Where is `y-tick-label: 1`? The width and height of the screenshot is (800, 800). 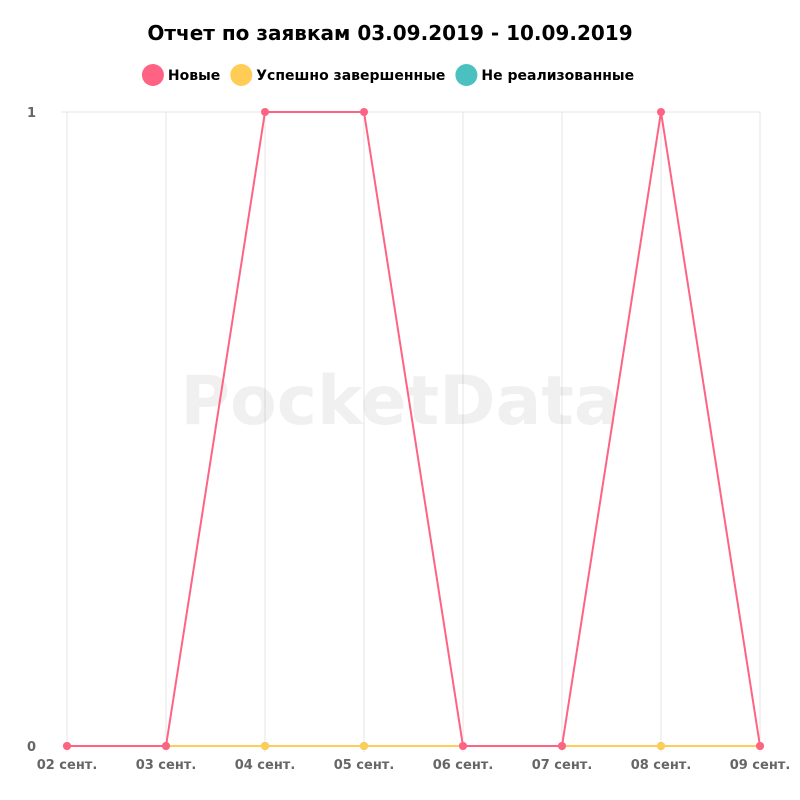 y-tick-label: 1 is located at coordinates (31, 113).